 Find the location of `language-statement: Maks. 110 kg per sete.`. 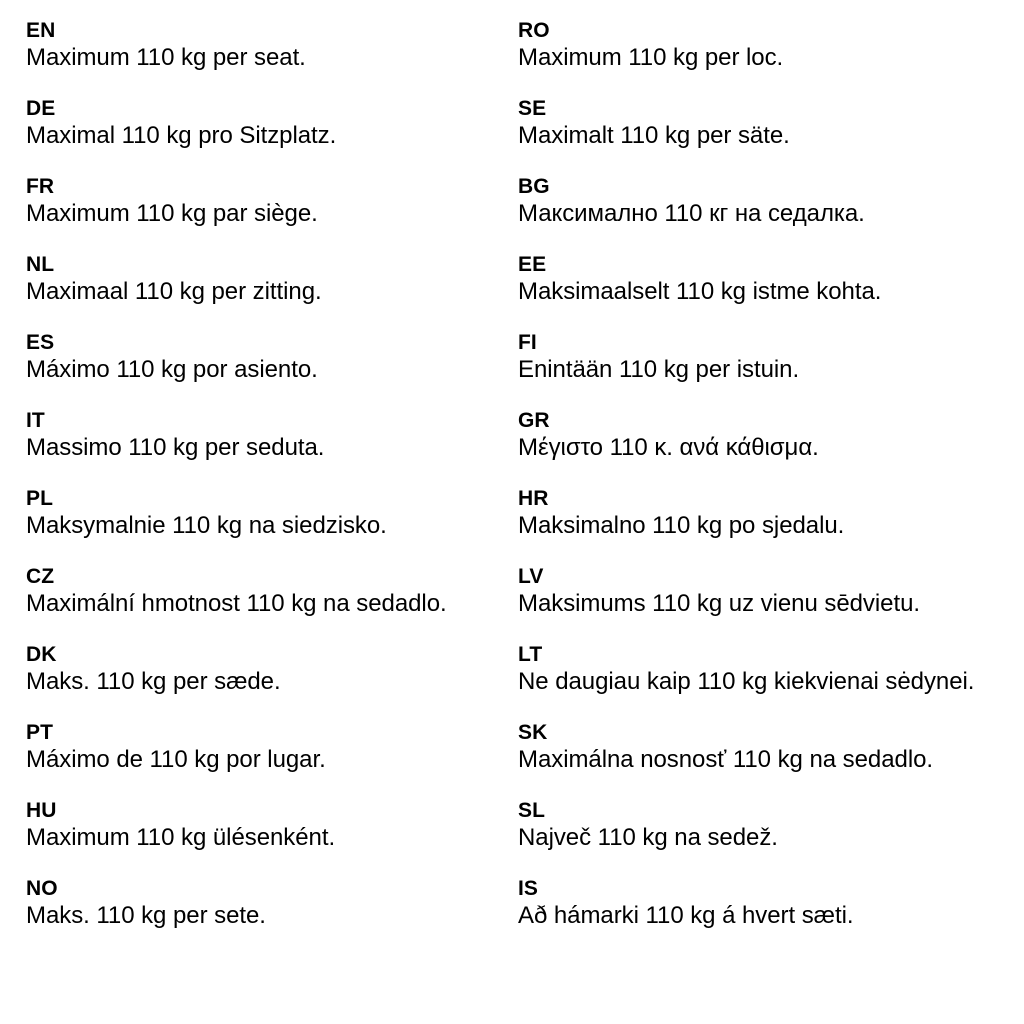

language-statement: Maks. 110 kg per sete. is located at coordinates (146, 915).